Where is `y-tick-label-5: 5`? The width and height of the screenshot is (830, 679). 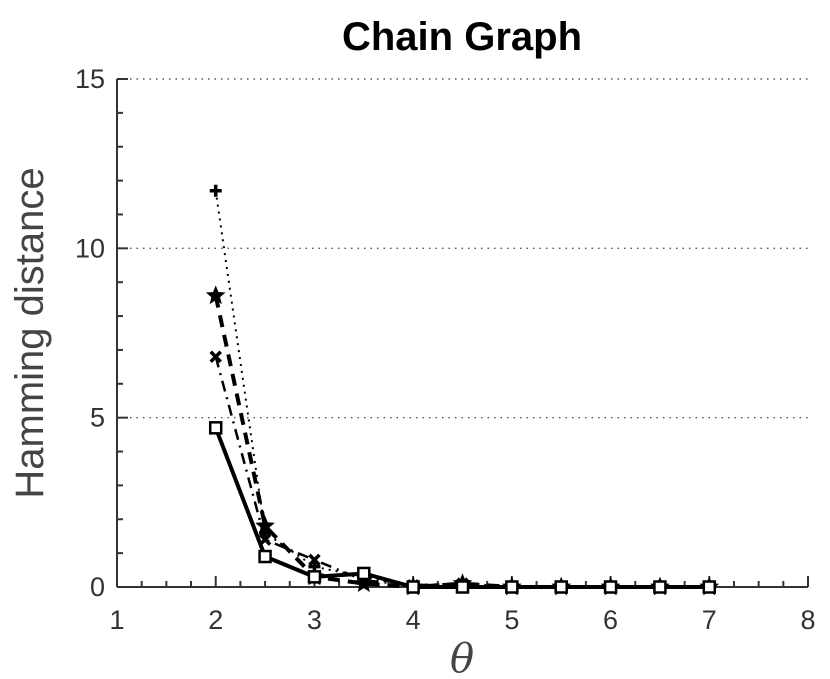
y-tick-label-5: 5 is located at coordinates (97, 418).